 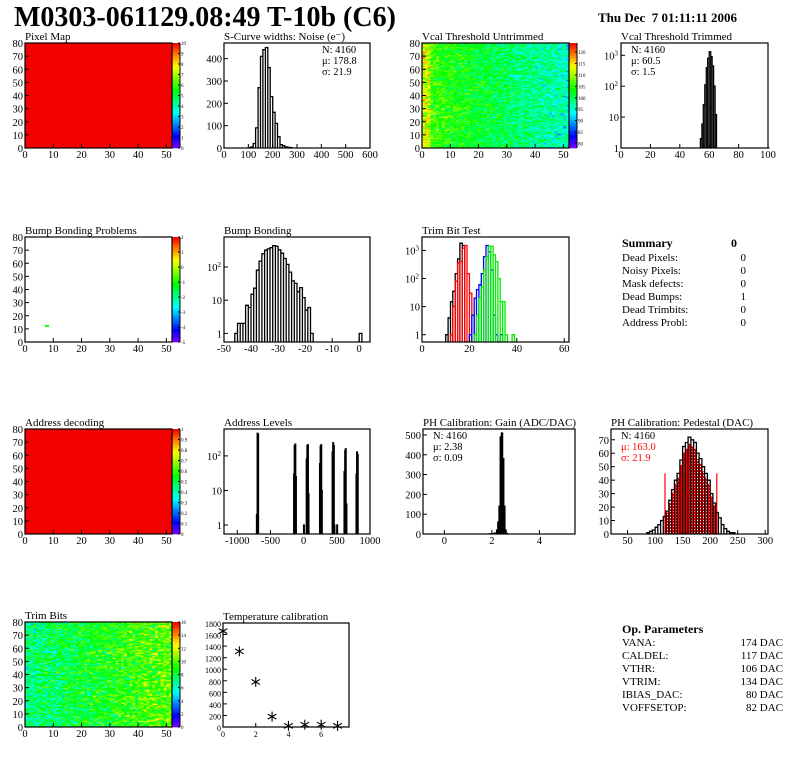 I want to click on x-tick-label: 50, so click(x=627, y=541).